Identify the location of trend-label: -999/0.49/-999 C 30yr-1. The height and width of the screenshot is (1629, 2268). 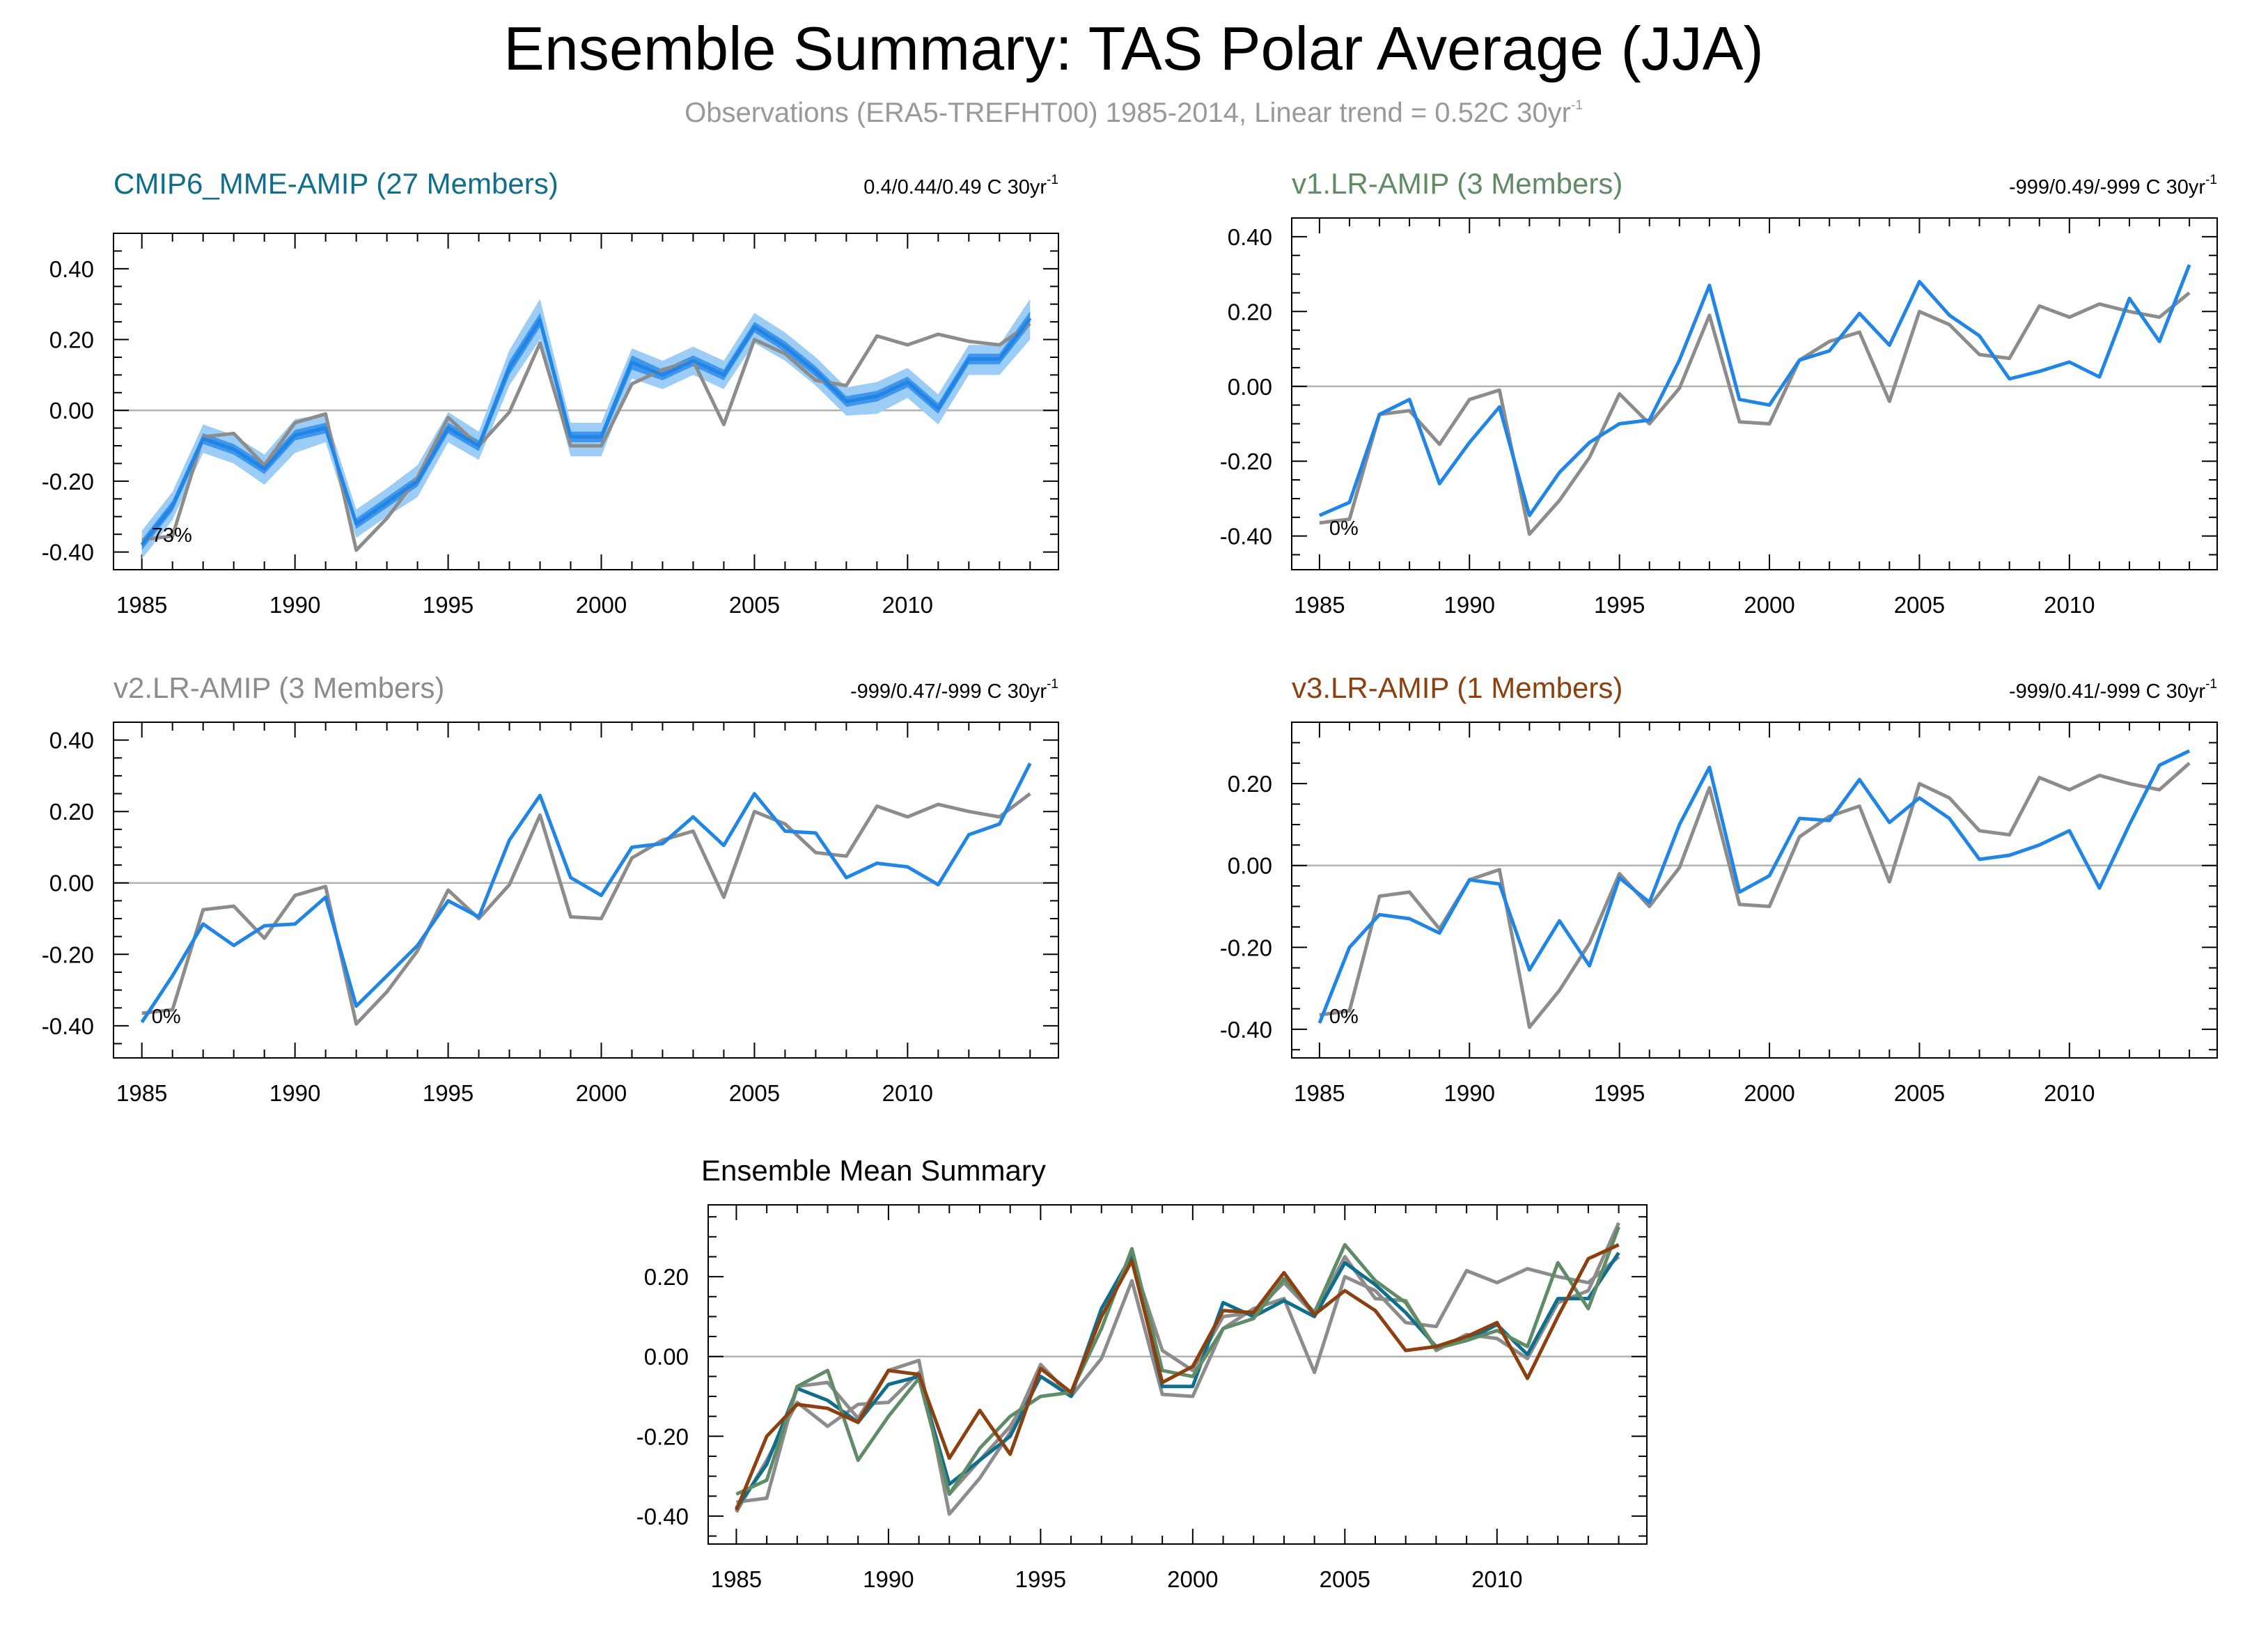
(2113, 185).